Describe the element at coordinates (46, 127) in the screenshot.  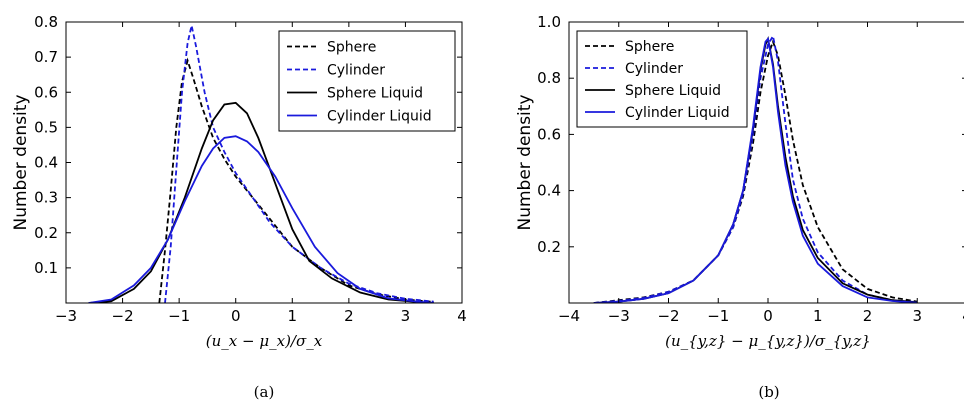
I see `y-tick-label: 0.5` at that location.